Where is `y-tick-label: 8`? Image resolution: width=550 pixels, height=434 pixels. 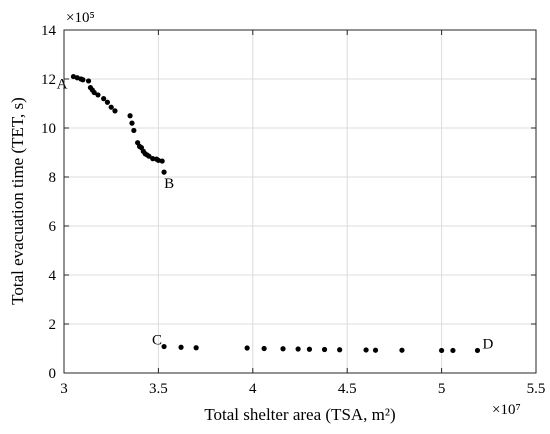
y-tick-label: 8 is located at coordinates (53, 178).